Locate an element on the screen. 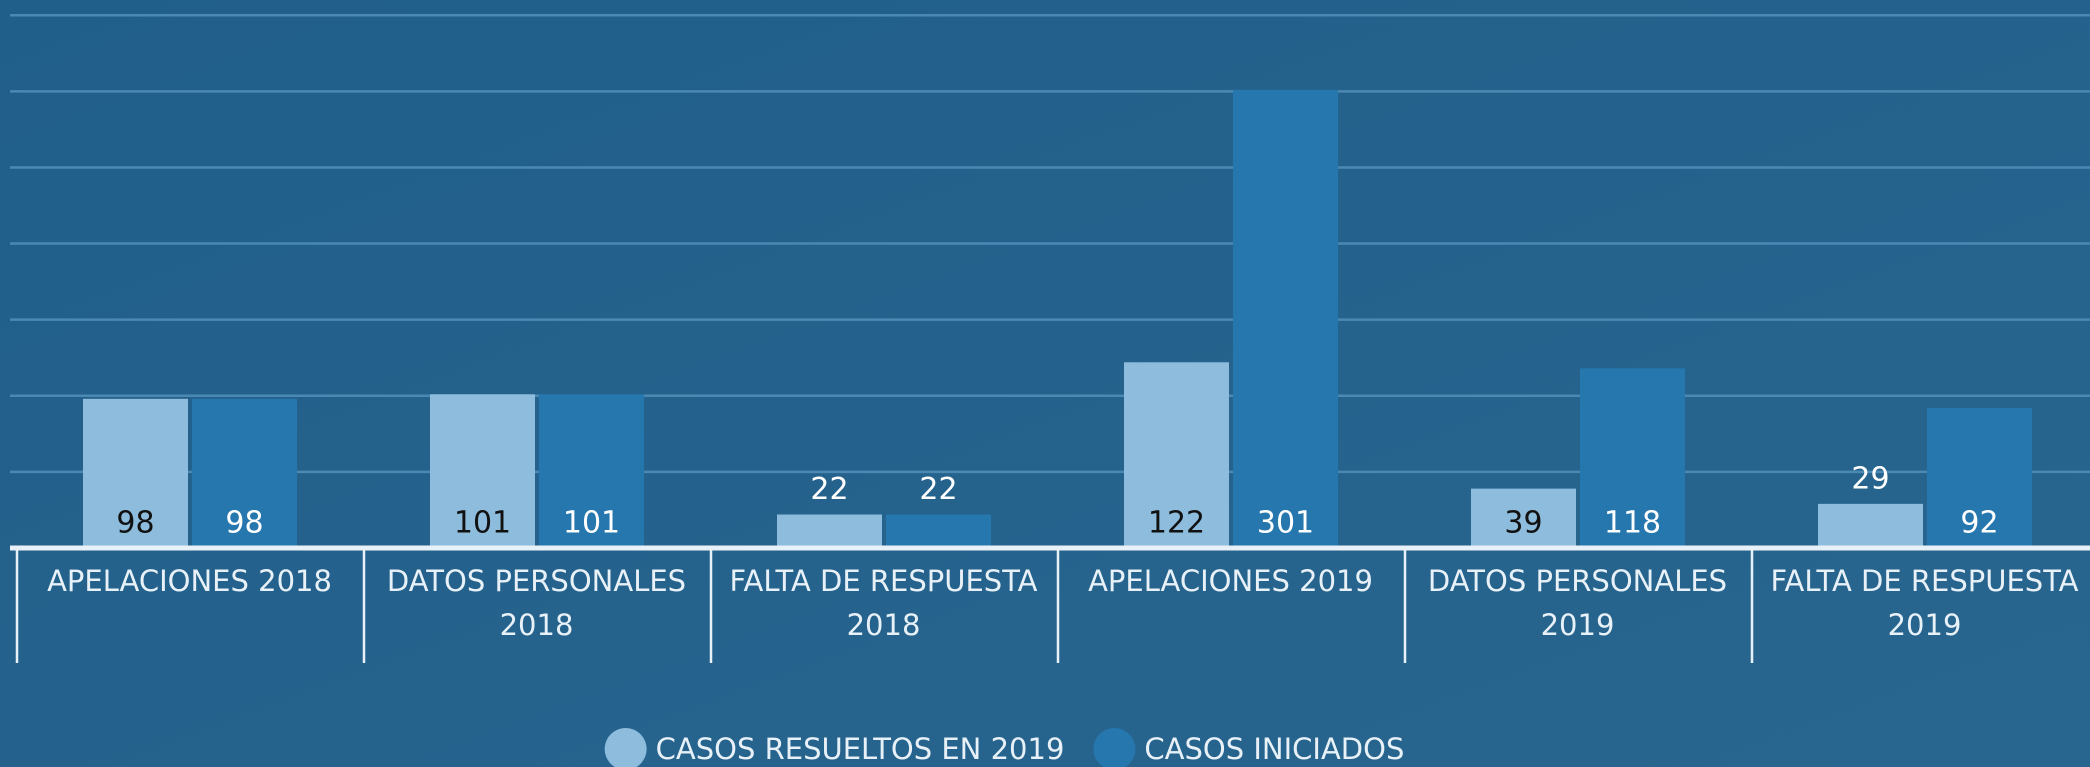 This screenshot has height=767, width=2090. legend-label: CASOS RESUELTOS EN 2019 is located at coordinates (860, 749).